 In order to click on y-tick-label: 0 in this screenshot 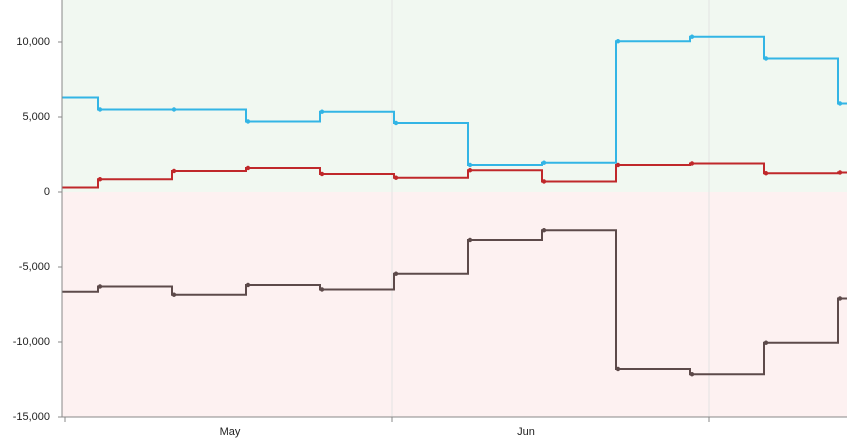, I will do `click(47, 192)`.